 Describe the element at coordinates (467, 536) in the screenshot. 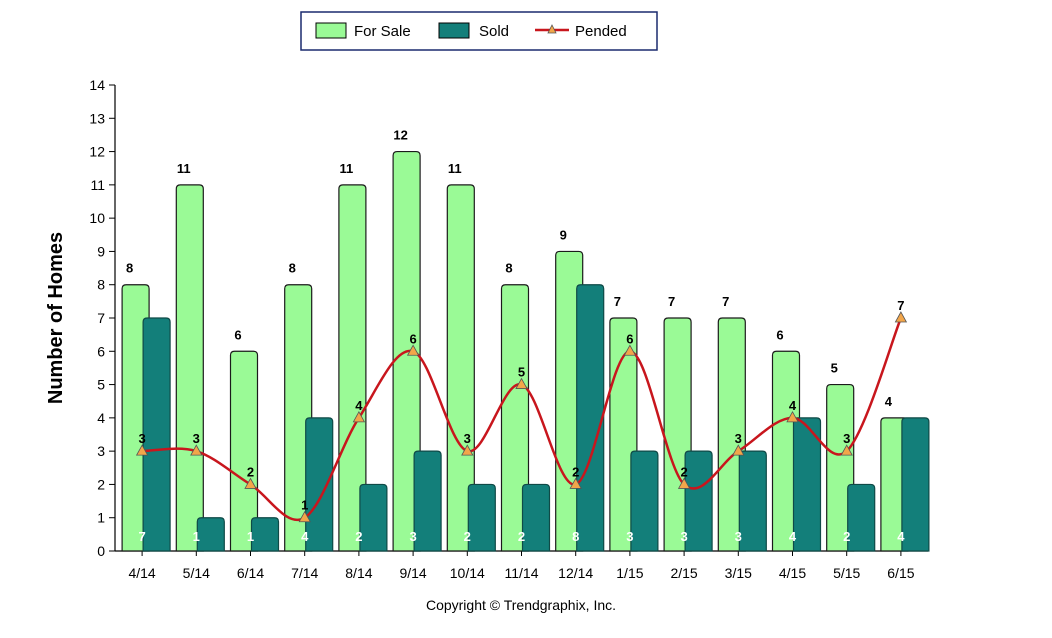

I see `label-sold-10-14: 2` at that location.